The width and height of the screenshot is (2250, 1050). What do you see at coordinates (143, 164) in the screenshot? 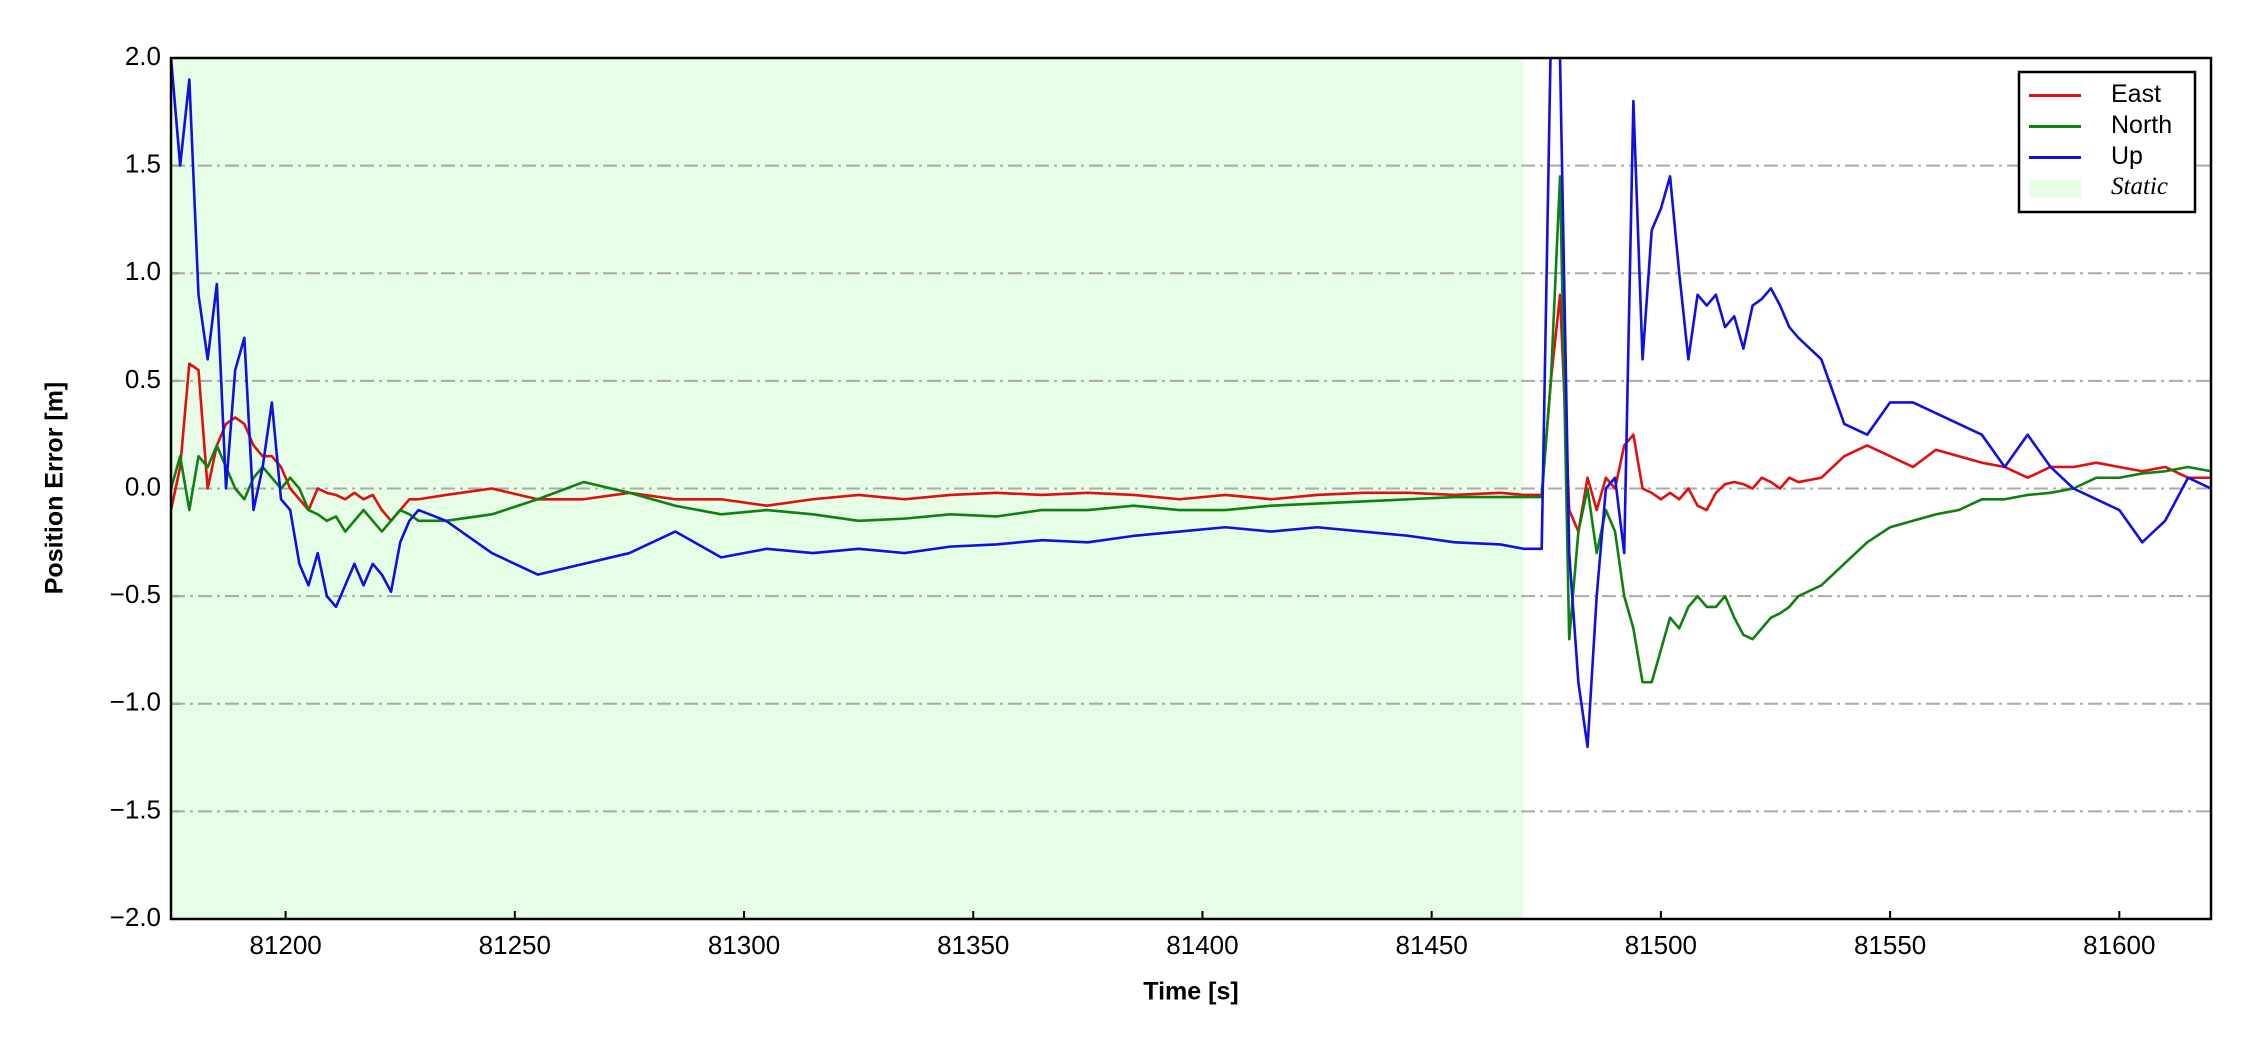
I see `y-tick-label: 1.5` at bounding box center [143, 164].